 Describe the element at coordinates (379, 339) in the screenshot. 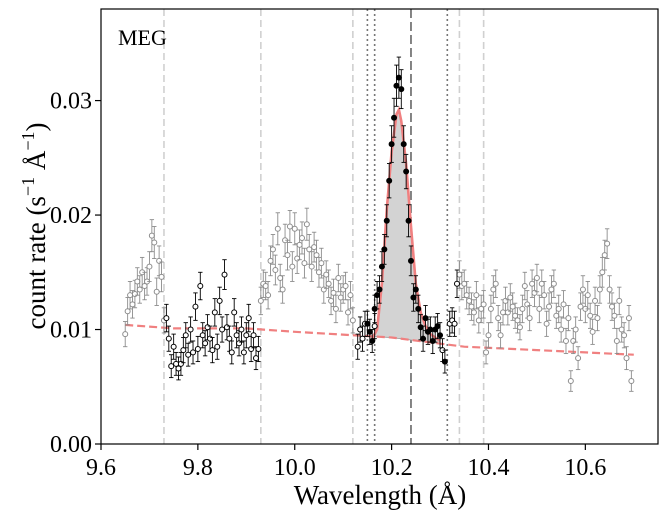

I see `model-continuum` at that location.